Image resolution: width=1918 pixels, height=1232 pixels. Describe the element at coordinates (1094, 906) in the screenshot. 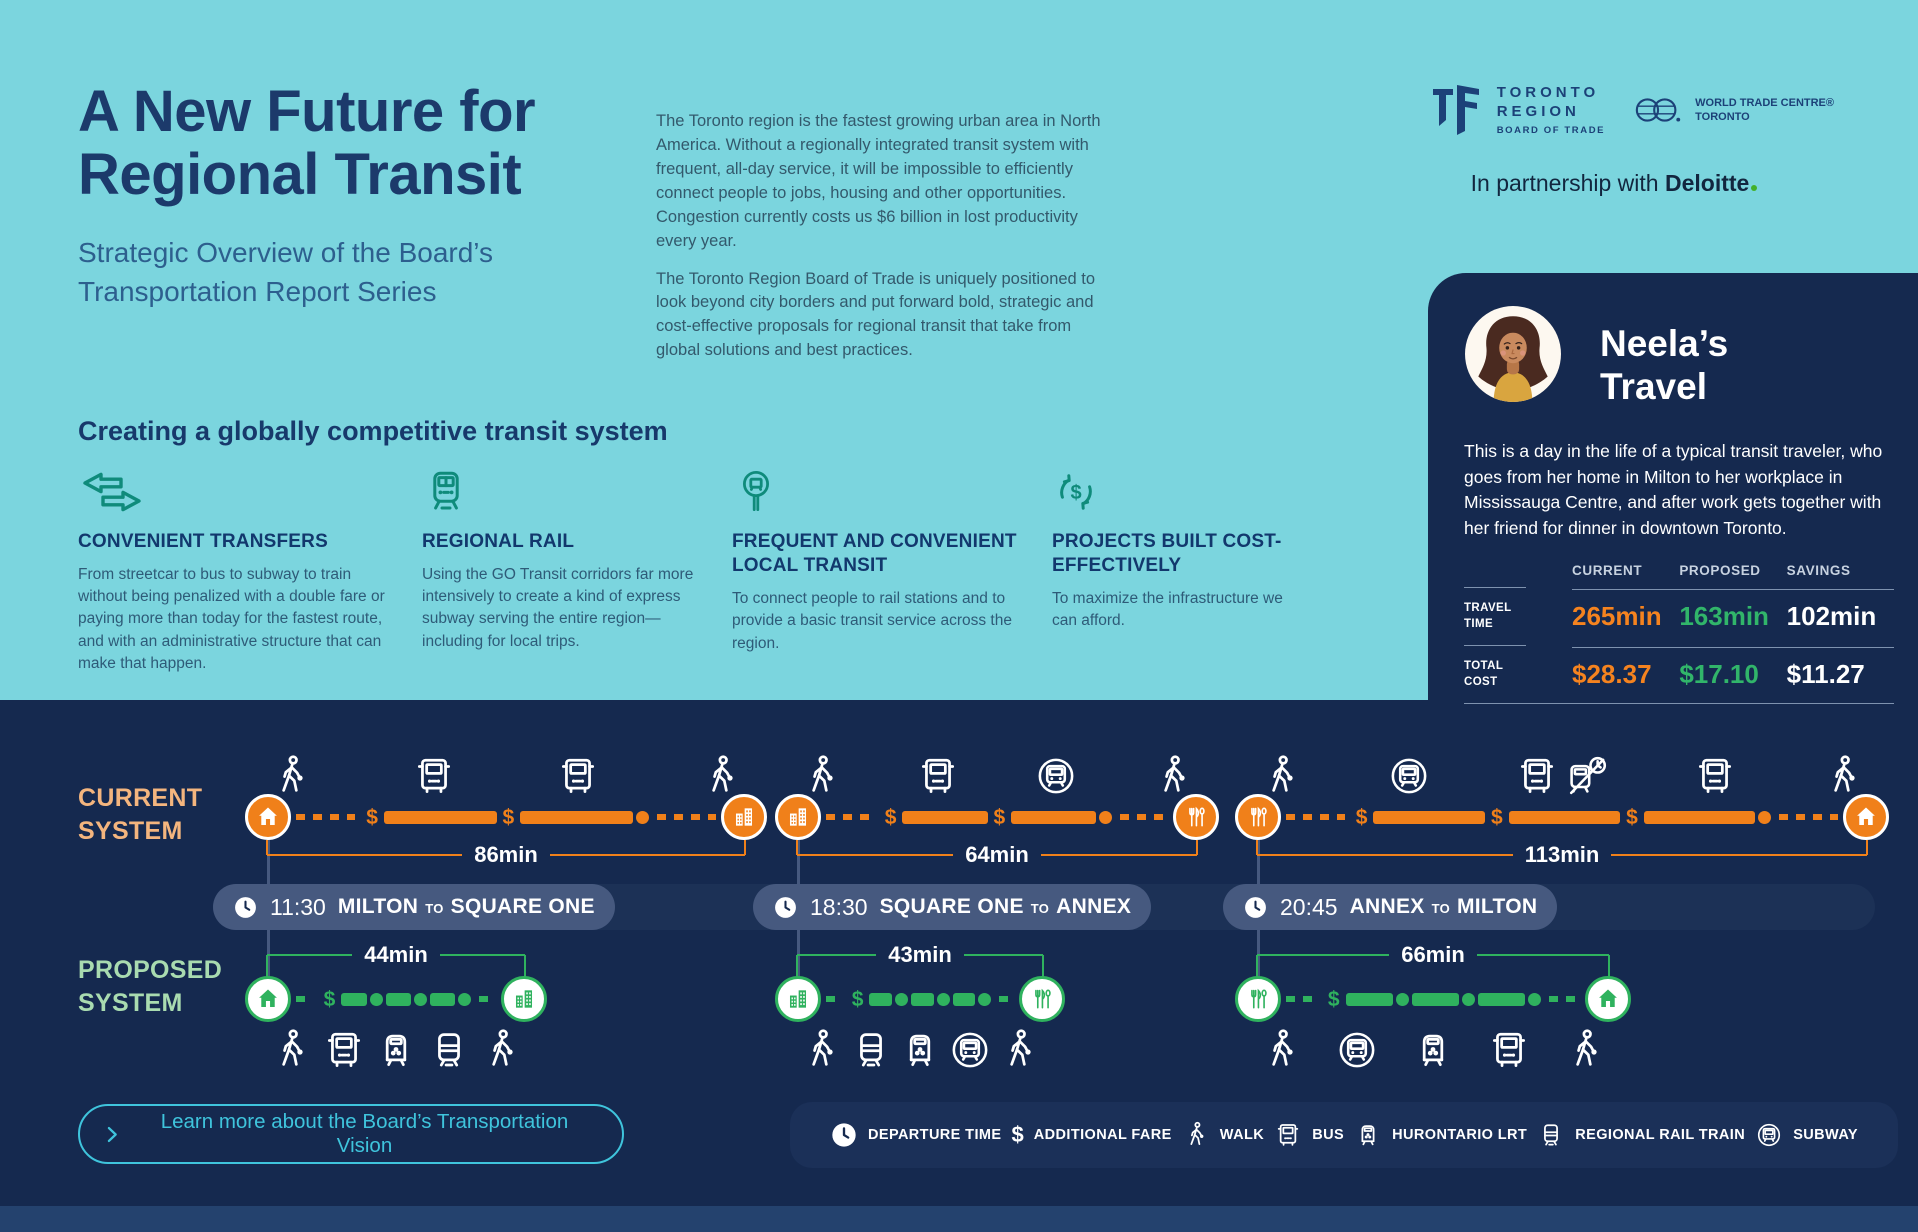

I see `route-to: ANNEX` at that location.